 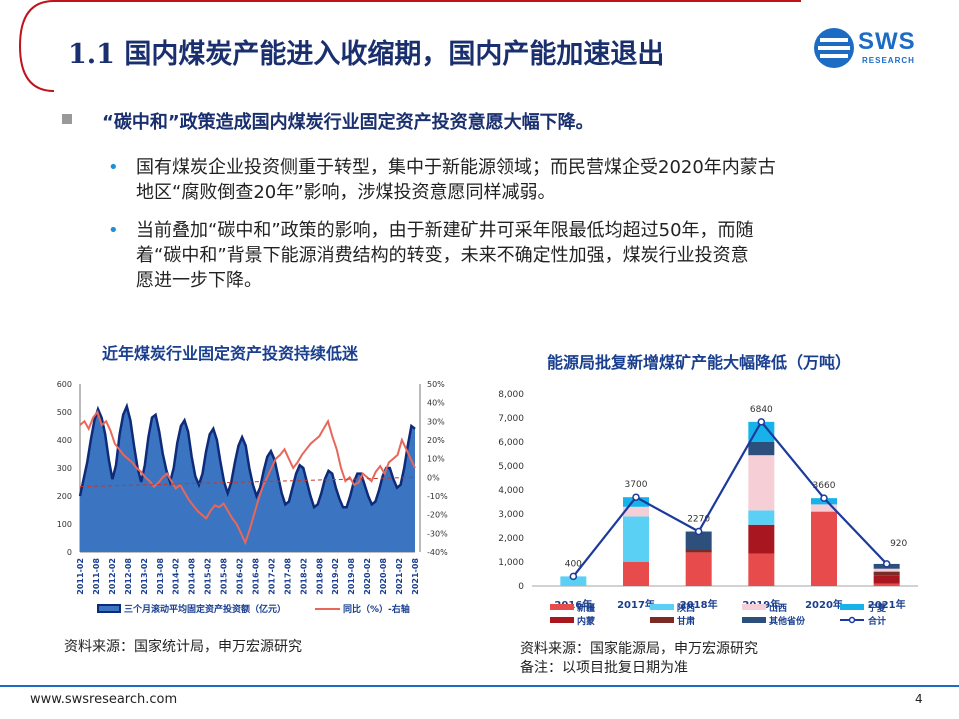 I want to click on y-tick-label: 3,000, so click(x=511, y=515).